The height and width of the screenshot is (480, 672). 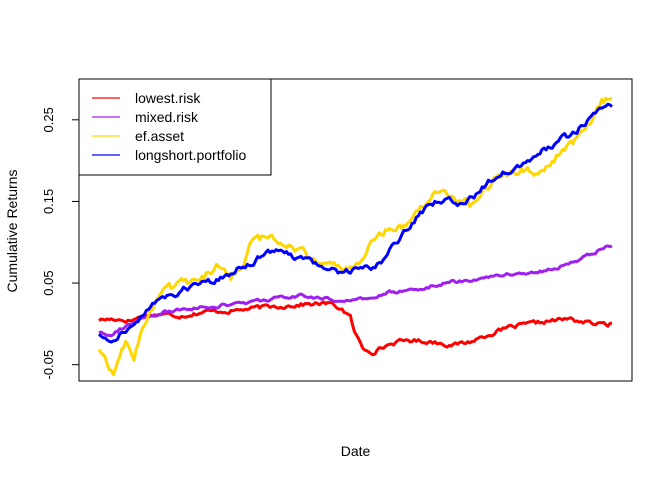 What do you see at coordinates (48, 201) in the screenshot?
I see `y-tick-label: 0.15` at bounding box center [48, 201].